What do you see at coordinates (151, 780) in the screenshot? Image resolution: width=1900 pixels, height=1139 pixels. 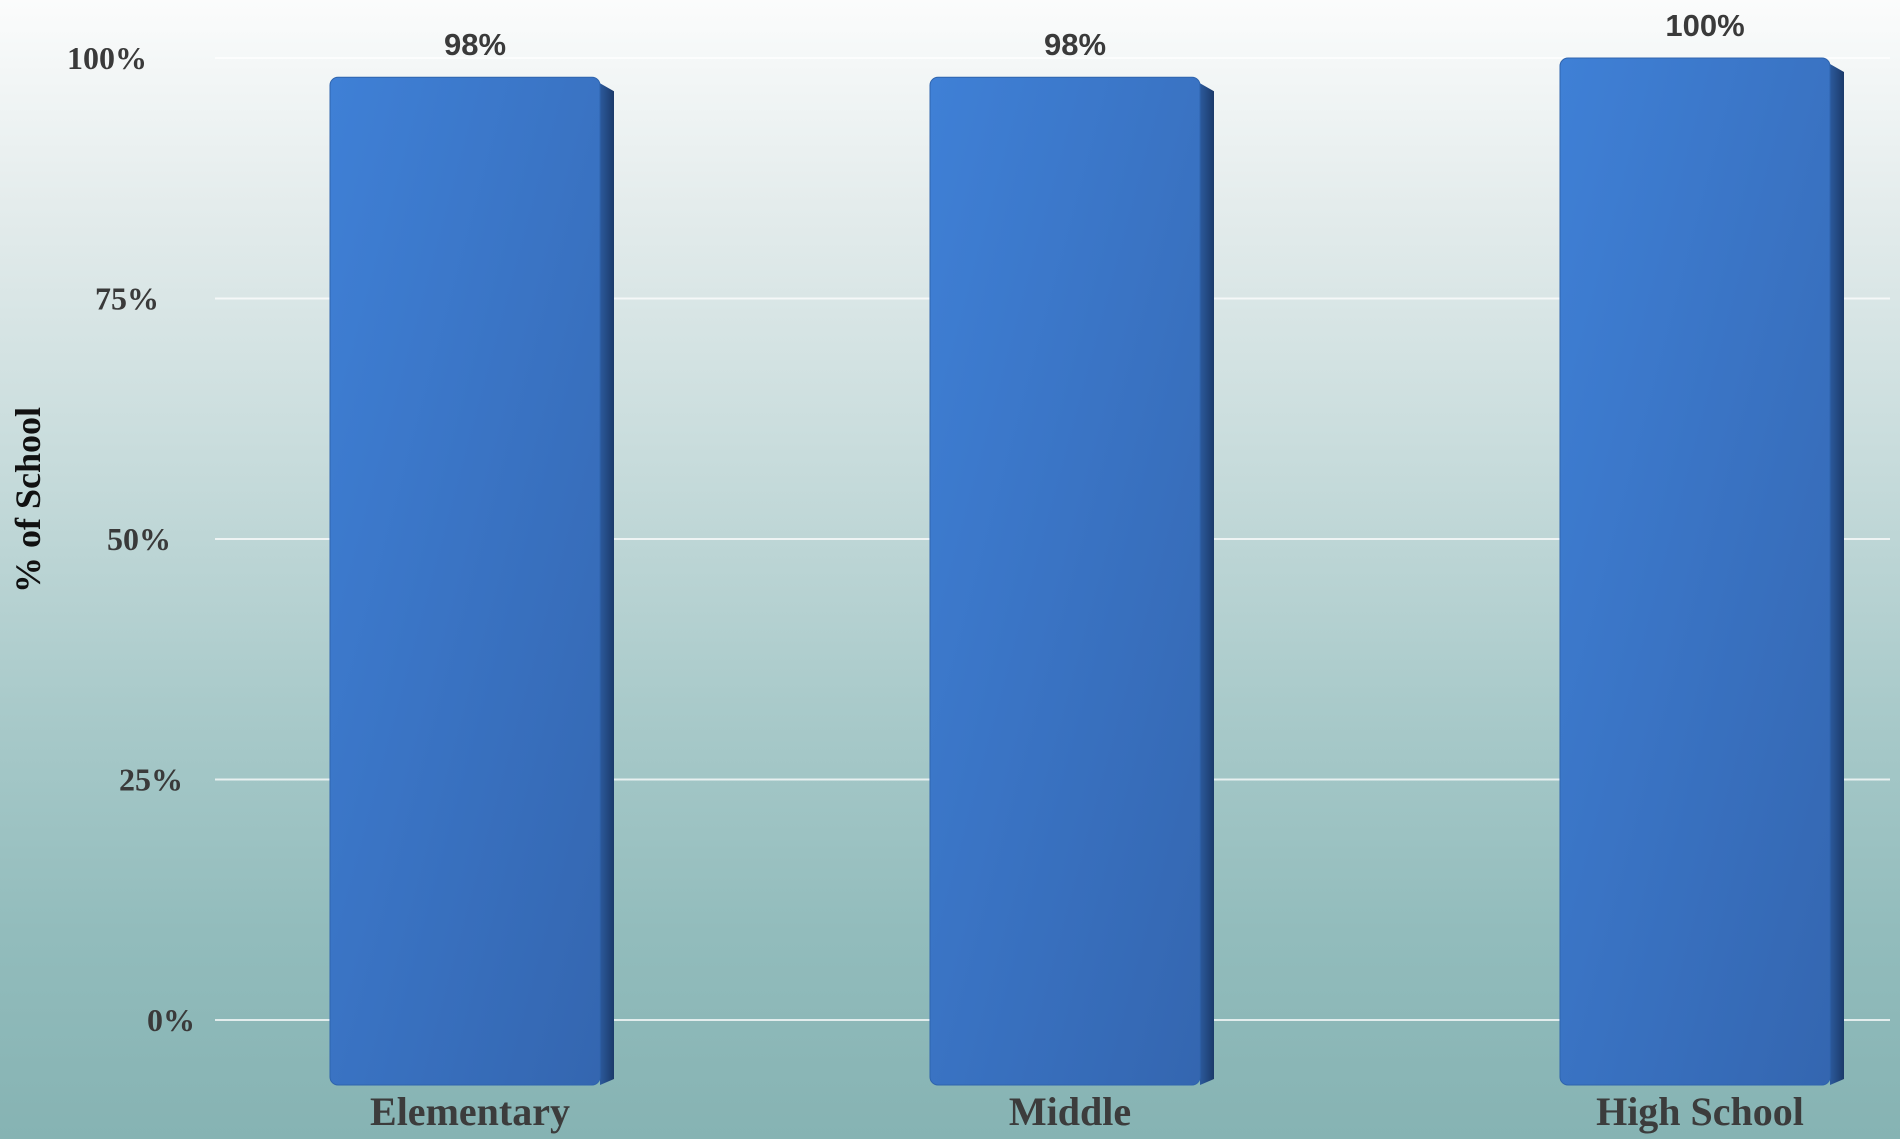 I see `y-tick-label: 25%` at bounding box center [151, 780].